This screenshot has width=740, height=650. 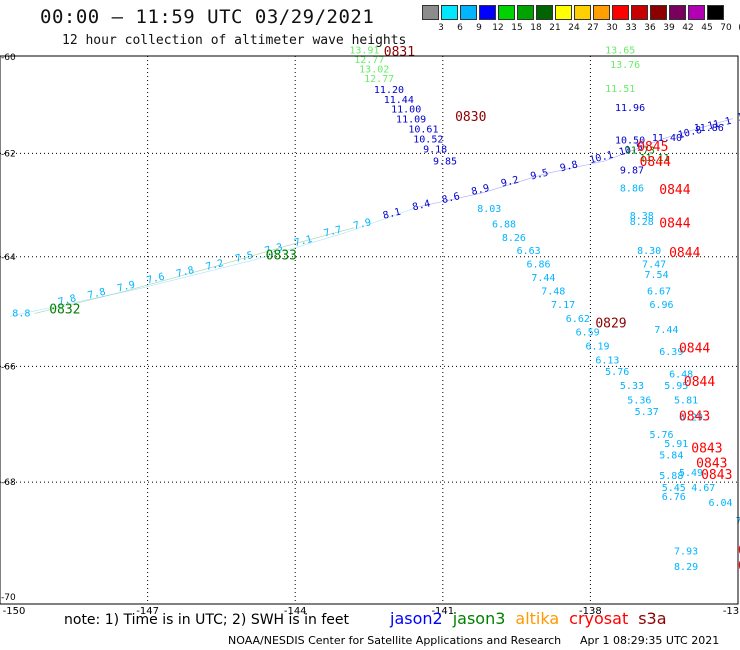 What do you see at coordinates (498, 28) in the screenshot?
I see `legend-label: 12` at bounding box center [498, 28].